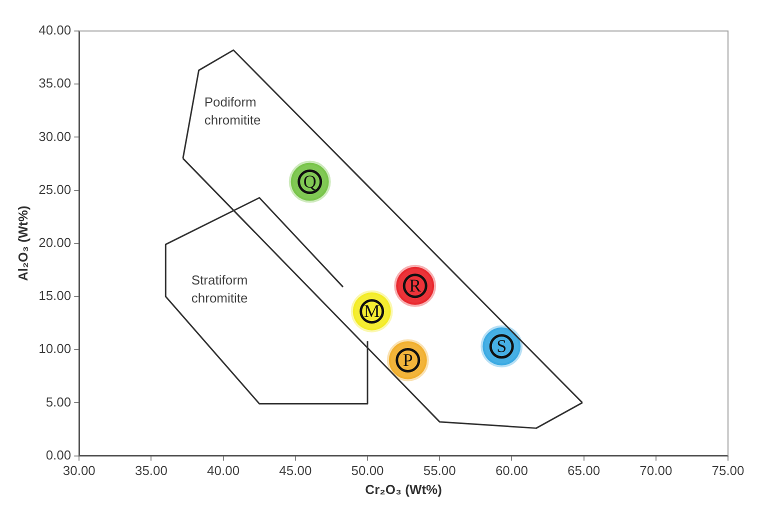 This screenshot has height=506, width=760. What do you see at coordinates (584, 470) in the screenshot?
I see `x-tick-label: 65.00` at bounding box center [584, 470].